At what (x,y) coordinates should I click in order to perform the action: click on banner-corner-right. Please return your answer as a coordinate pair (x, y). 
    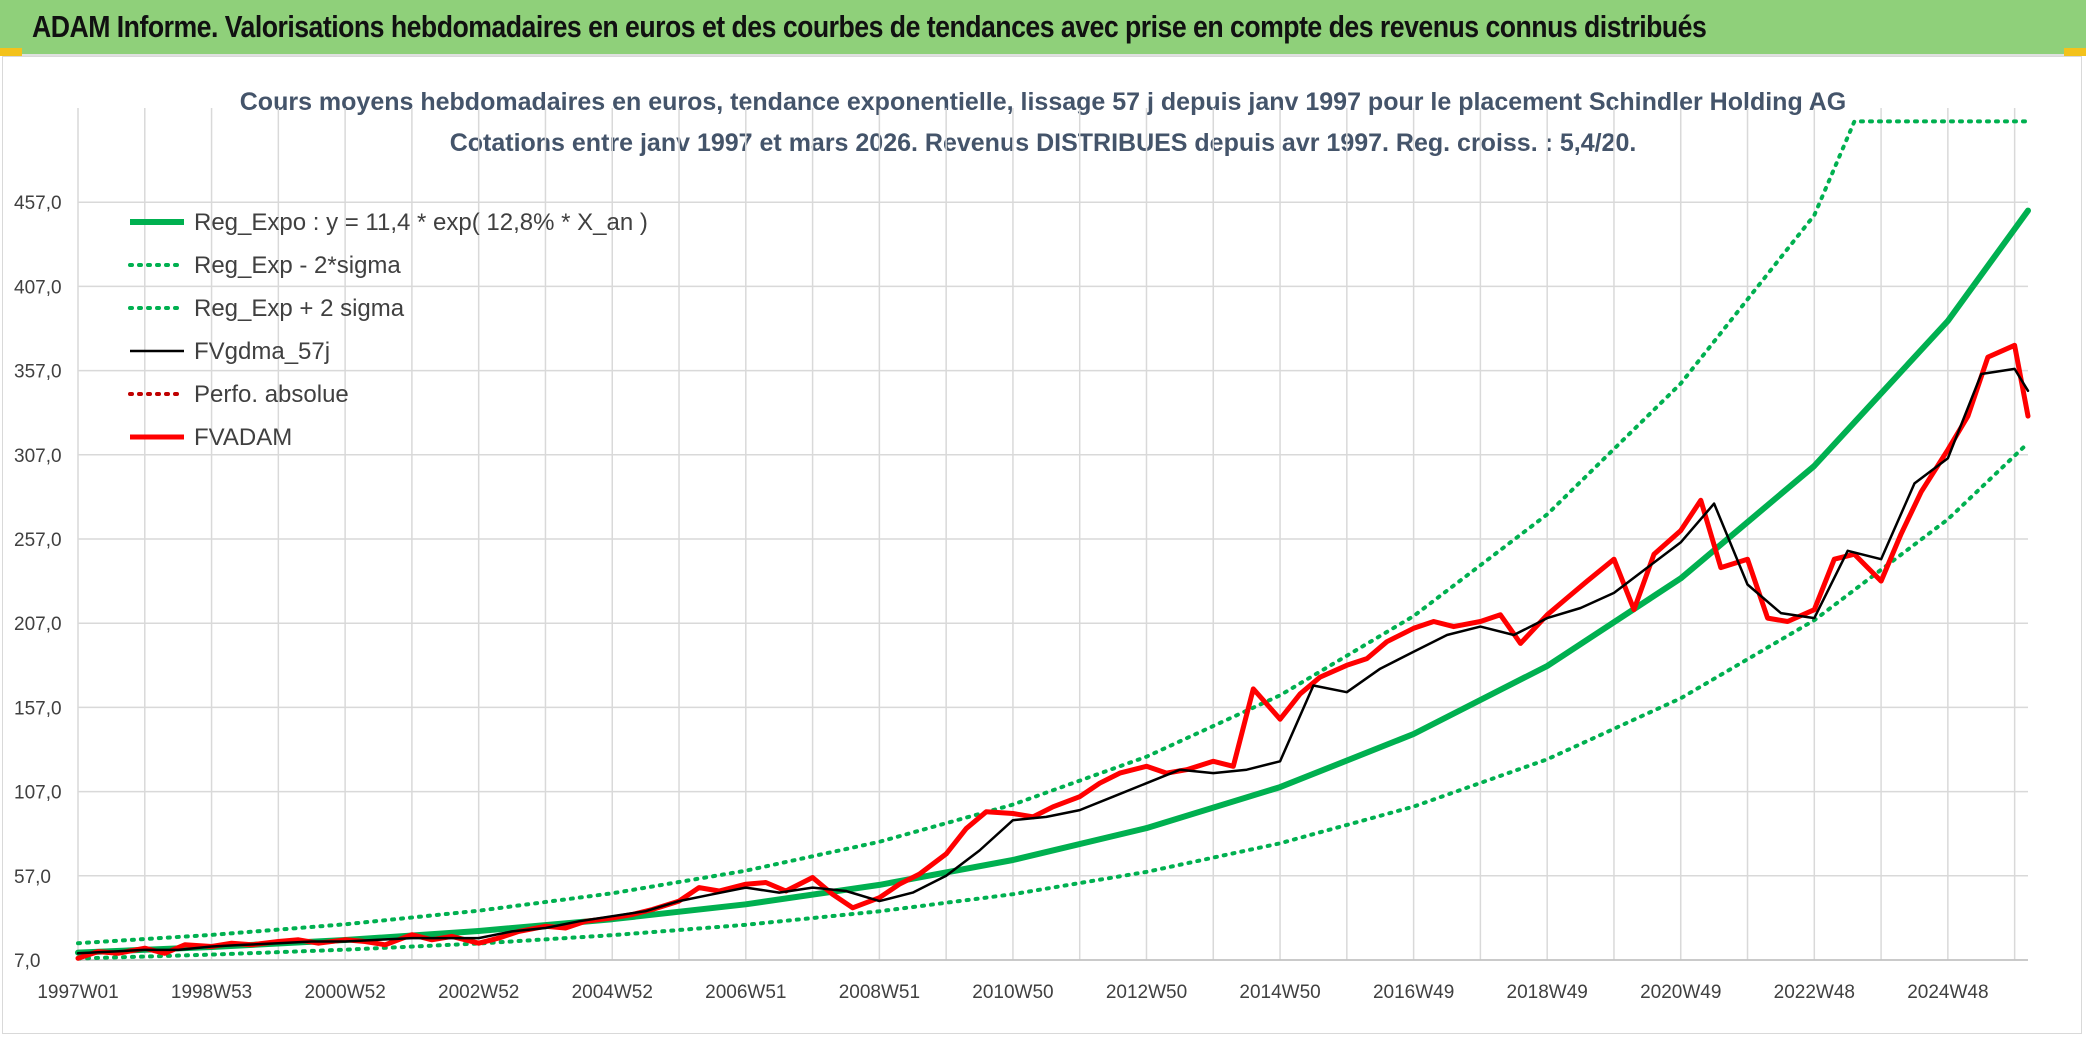
    Looking at the image, I should click on (2075, 52).